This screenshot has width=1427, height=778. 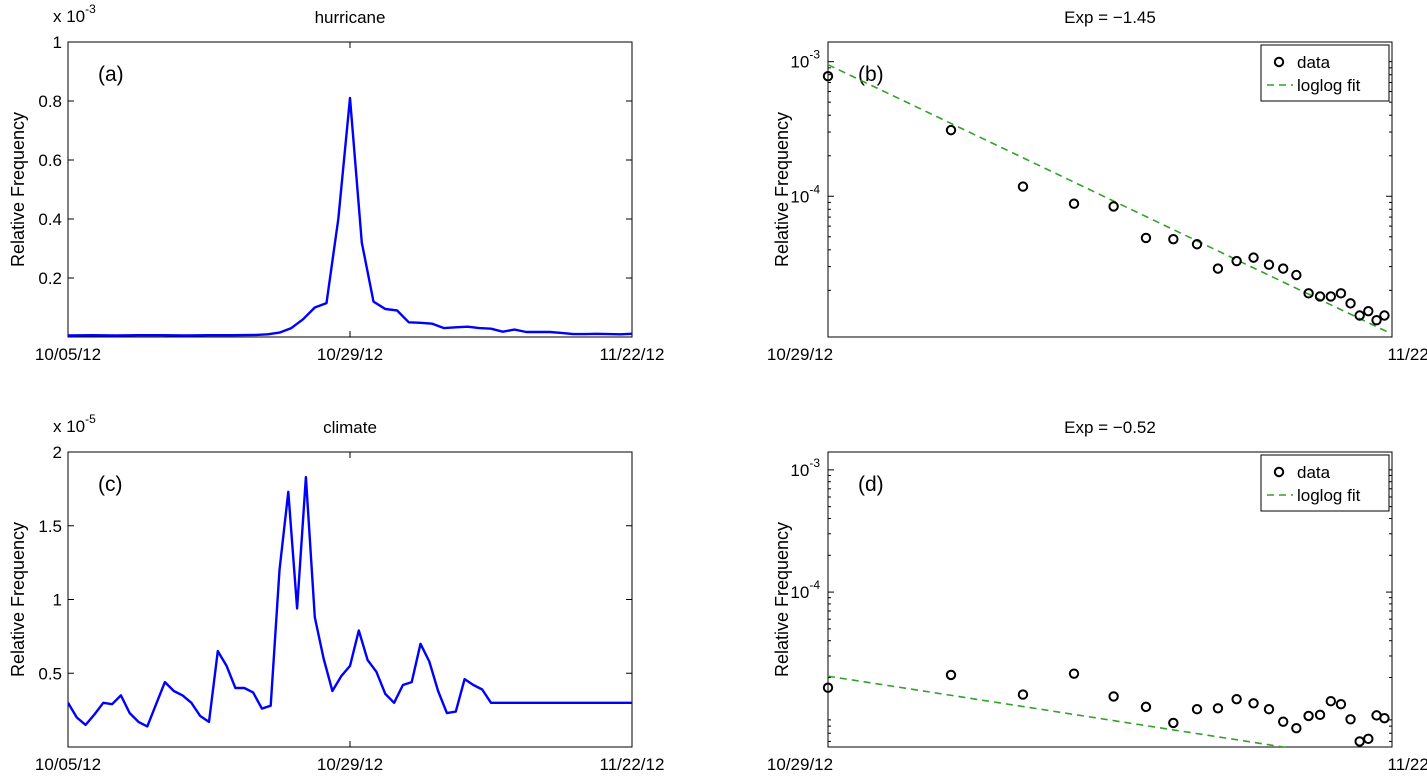 I want to click on y-tick-label: 0.6, so click(x=50, y=160).